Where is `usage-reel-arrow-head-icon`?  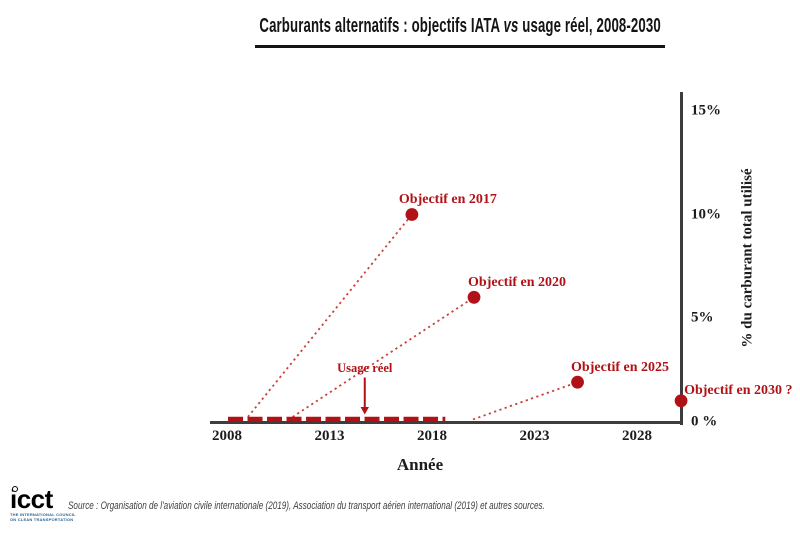
usage-reel-arrow-head-icon is located at coordinates (364, 411).